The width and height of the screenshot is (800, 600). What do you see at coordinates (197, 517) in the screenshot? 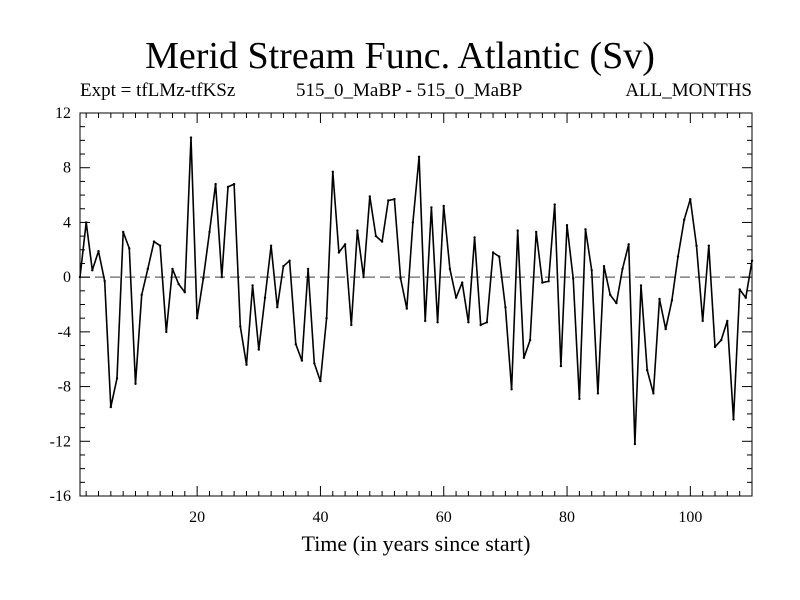
I see `x-tick-label: 20` at bounding box center [197, 517].